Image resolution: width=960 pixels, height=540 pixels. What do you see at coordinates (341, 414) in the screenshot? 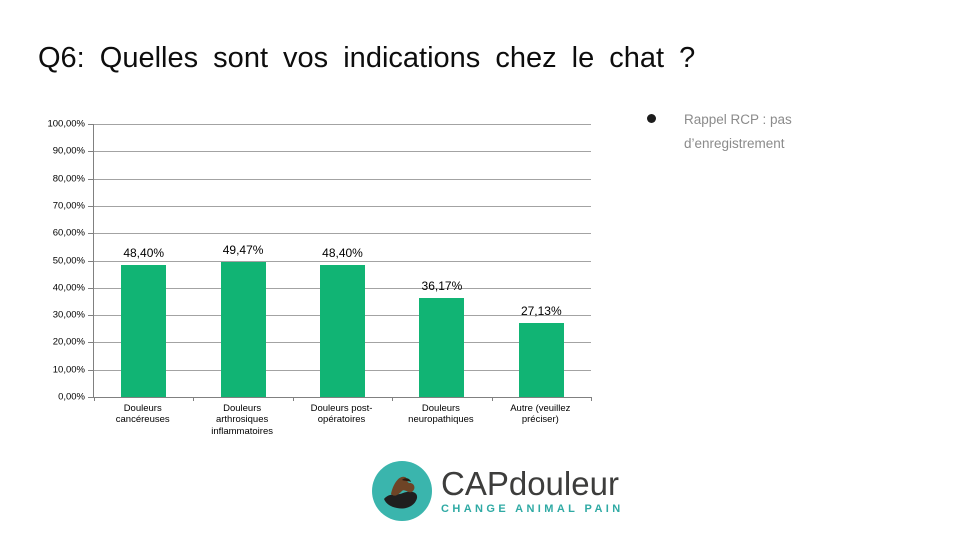
I see `x-axis-category-label: Douleurs post-opératoires` at bounding box center [341, 414].